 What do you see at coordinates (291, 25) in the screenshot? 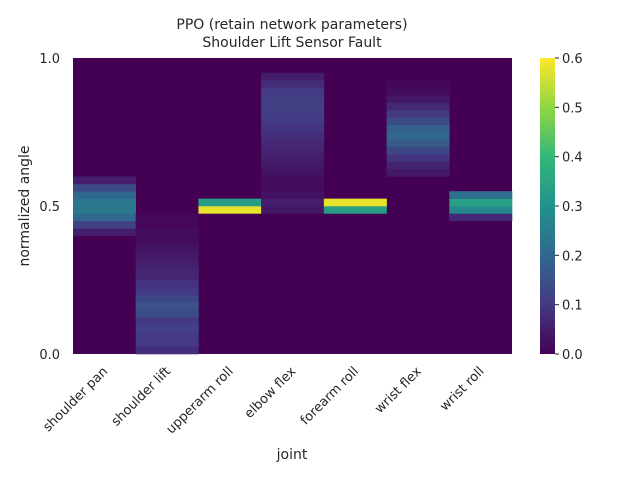
I see `chart-title: PPO (retain network parameters)` at bounding box center [291, 25].